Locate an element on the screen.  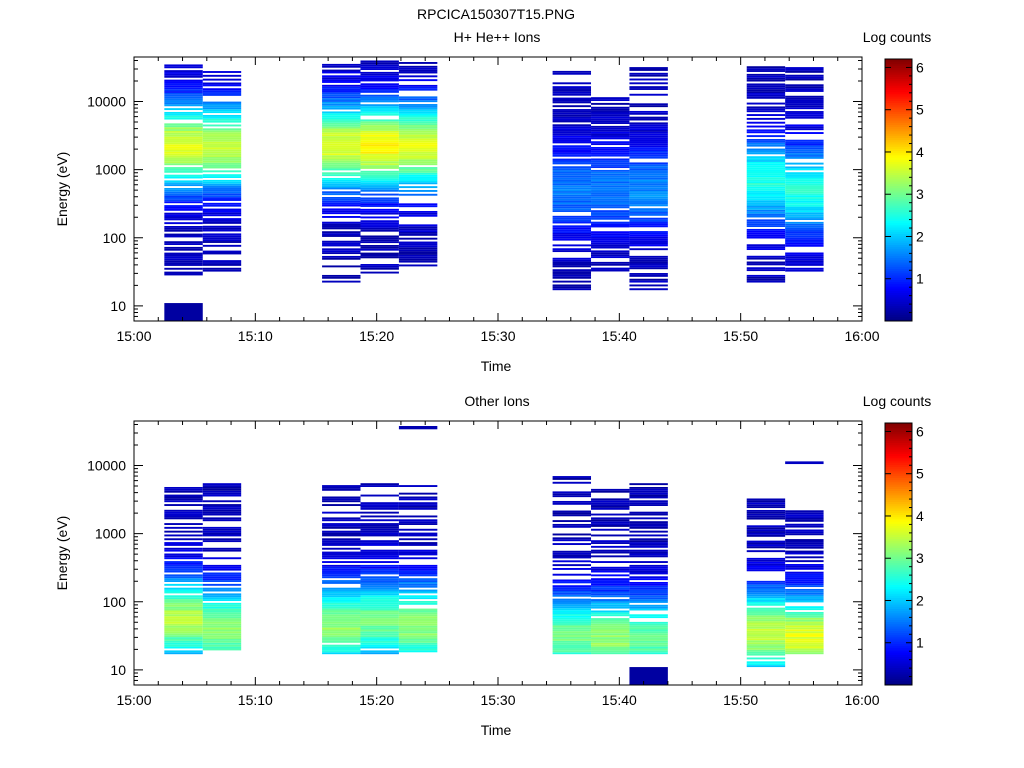
colorbar-tick-label: 3 is located at coordinates (920, 558).